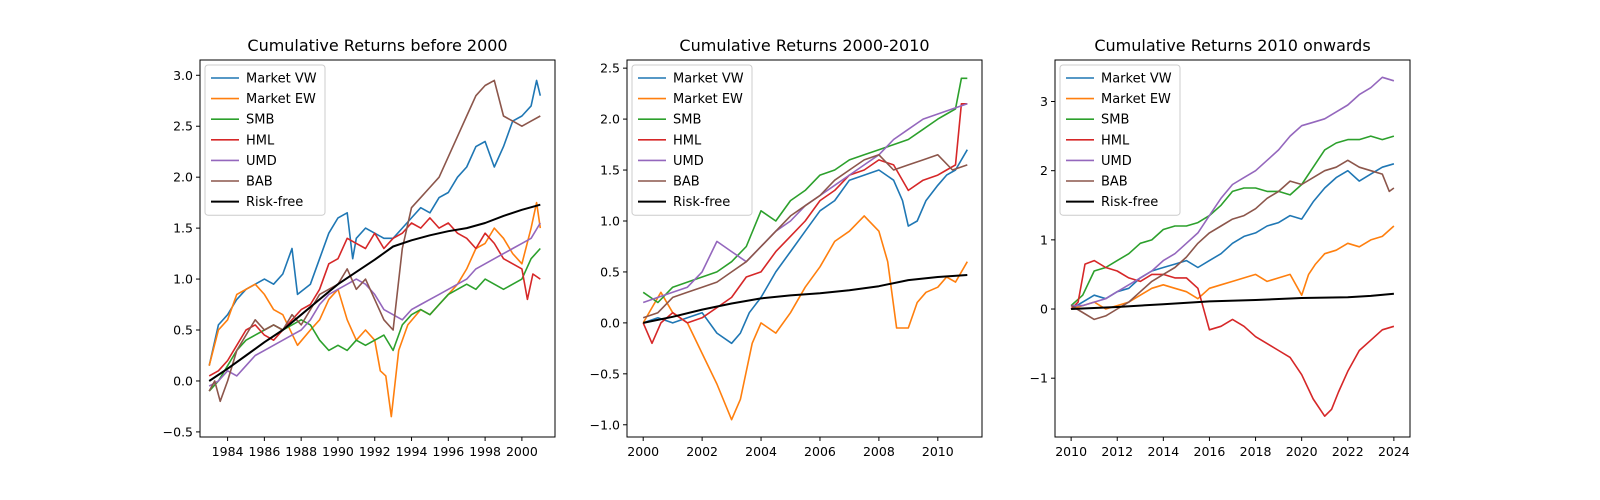  Describe the element at coordinates (338, 451) in the screenshot. I see `x-tick-label: 1990` at that location.